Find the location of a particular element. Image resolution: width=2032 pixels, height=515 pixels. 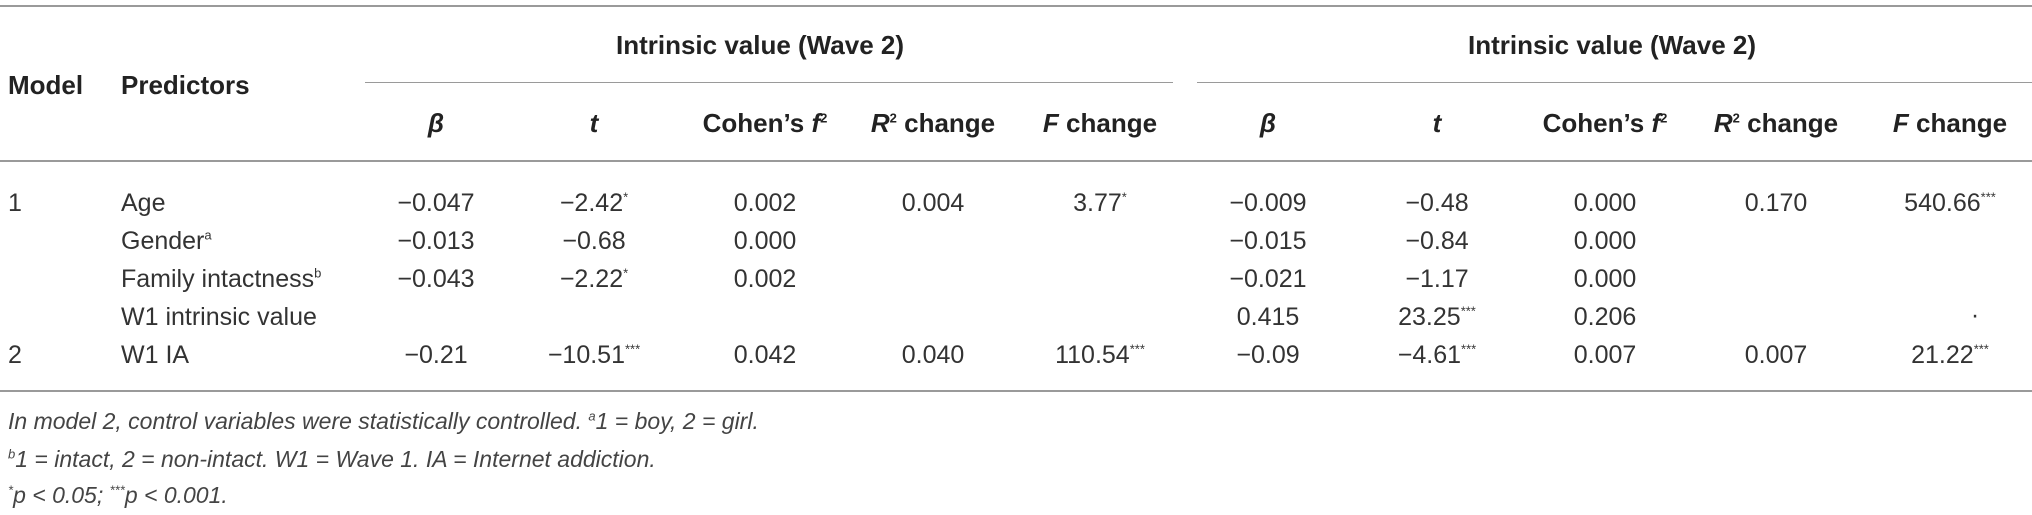

predictor-label: Age is located at coordinates (143, 203).